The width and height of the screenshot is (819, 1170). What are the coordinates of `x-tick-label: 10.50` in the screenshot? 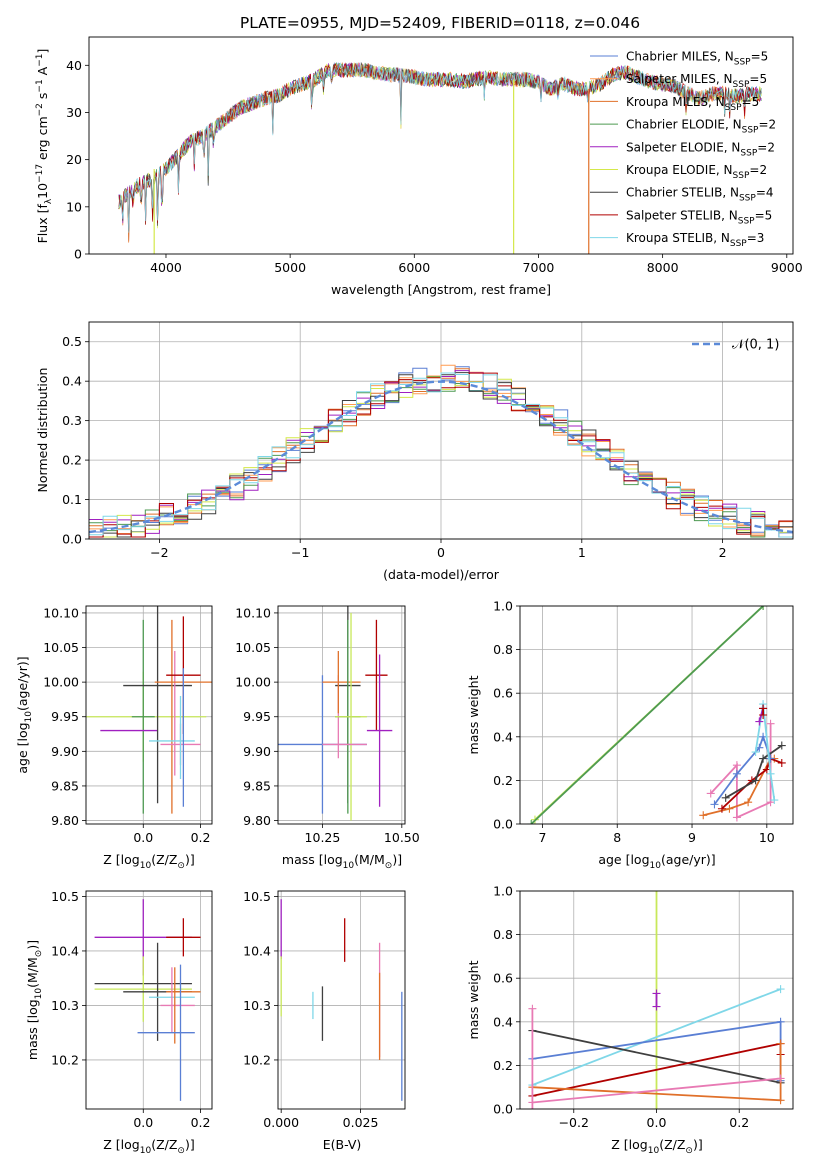 It's located at (402, 837).